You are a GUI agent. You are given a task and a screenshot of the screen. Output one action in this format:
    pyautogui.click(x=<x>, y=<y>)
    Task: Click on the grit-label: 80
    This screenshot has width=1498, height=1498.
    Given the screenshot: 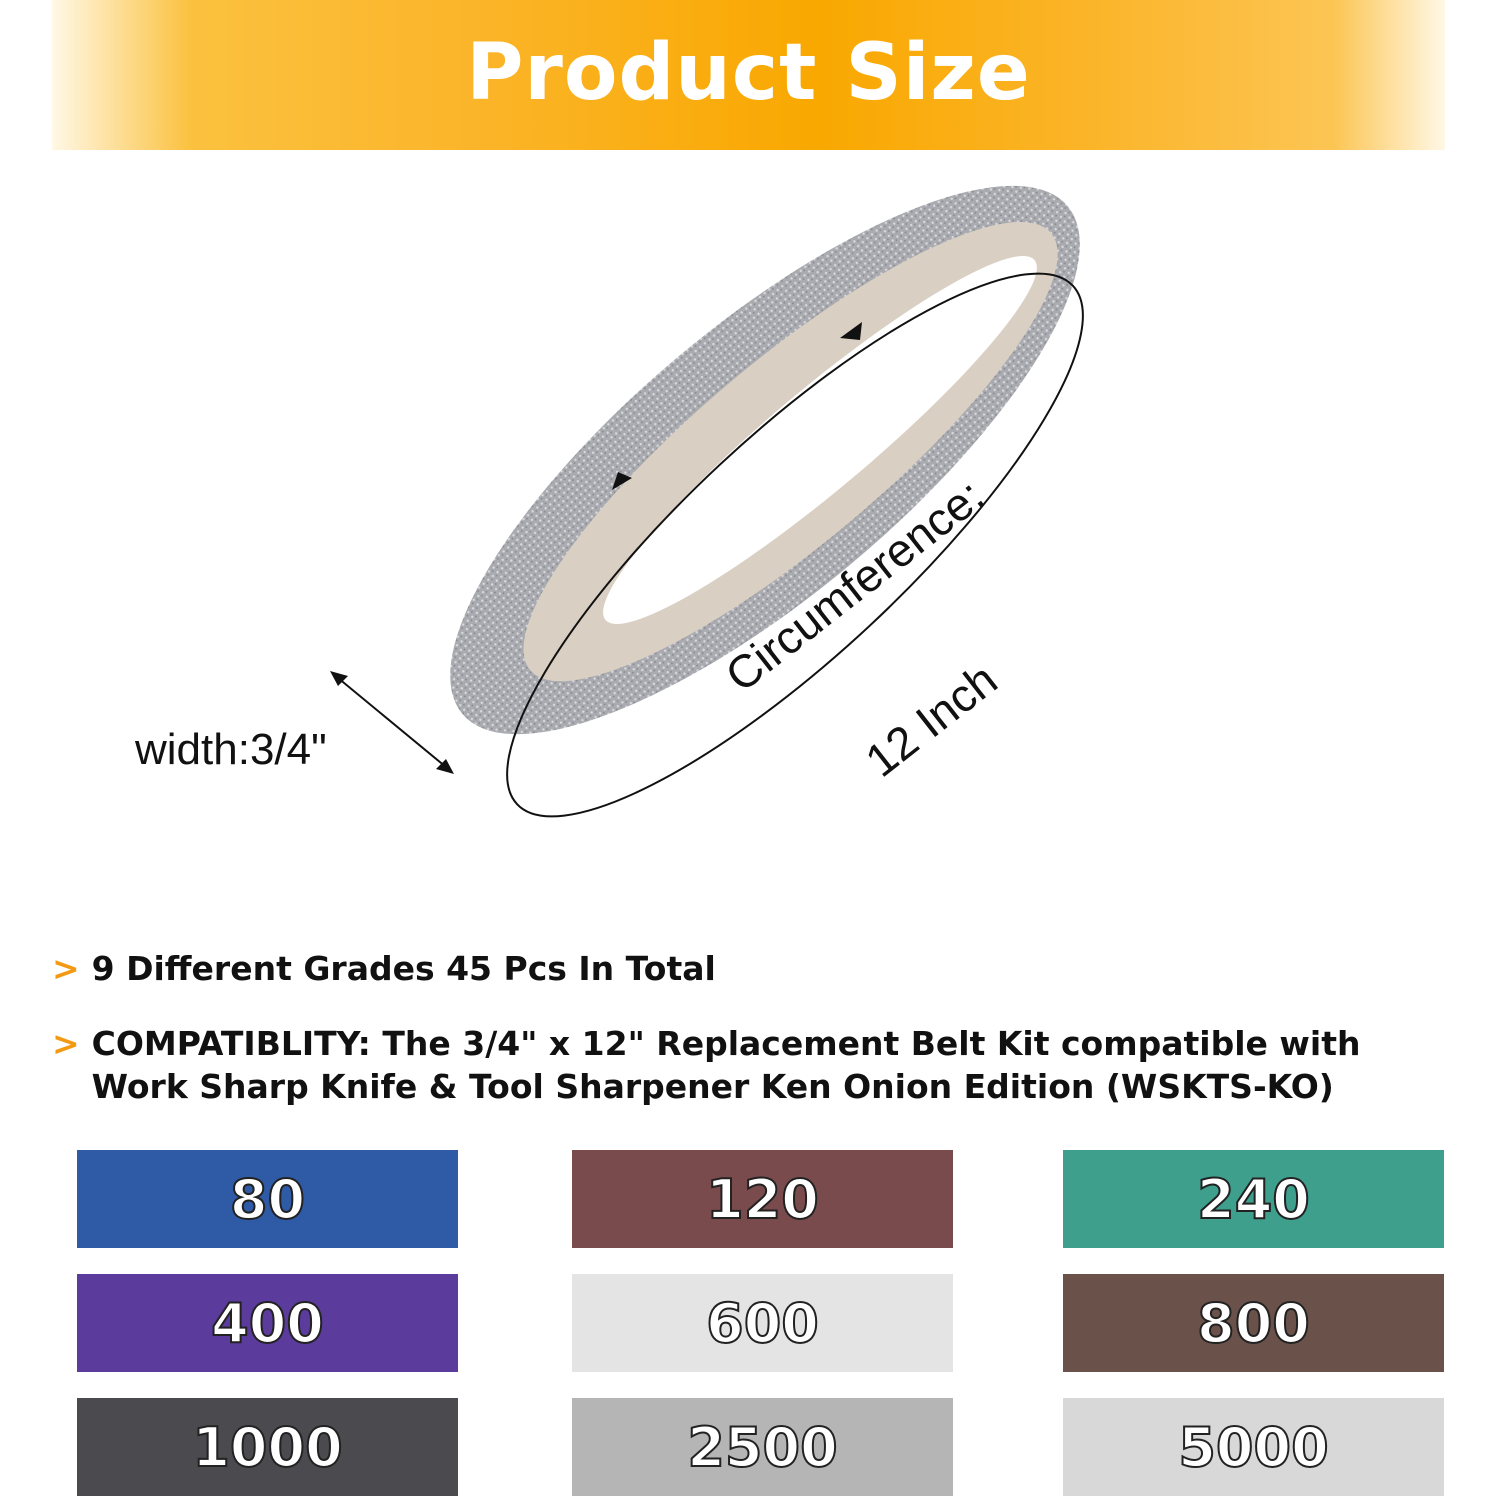 What is the action you would take?
    pyautogui.click(x=267, y=1199)
    